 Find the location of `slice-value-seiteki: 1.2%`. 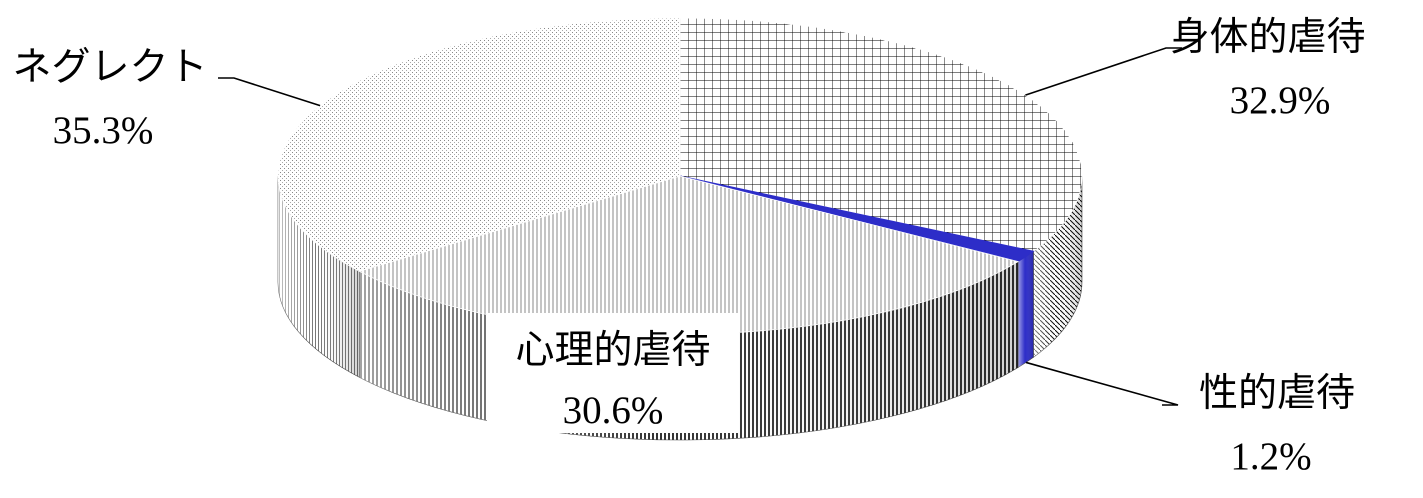

slice-value-seiteki: 1.2% is located at coordinates (1270, 456).